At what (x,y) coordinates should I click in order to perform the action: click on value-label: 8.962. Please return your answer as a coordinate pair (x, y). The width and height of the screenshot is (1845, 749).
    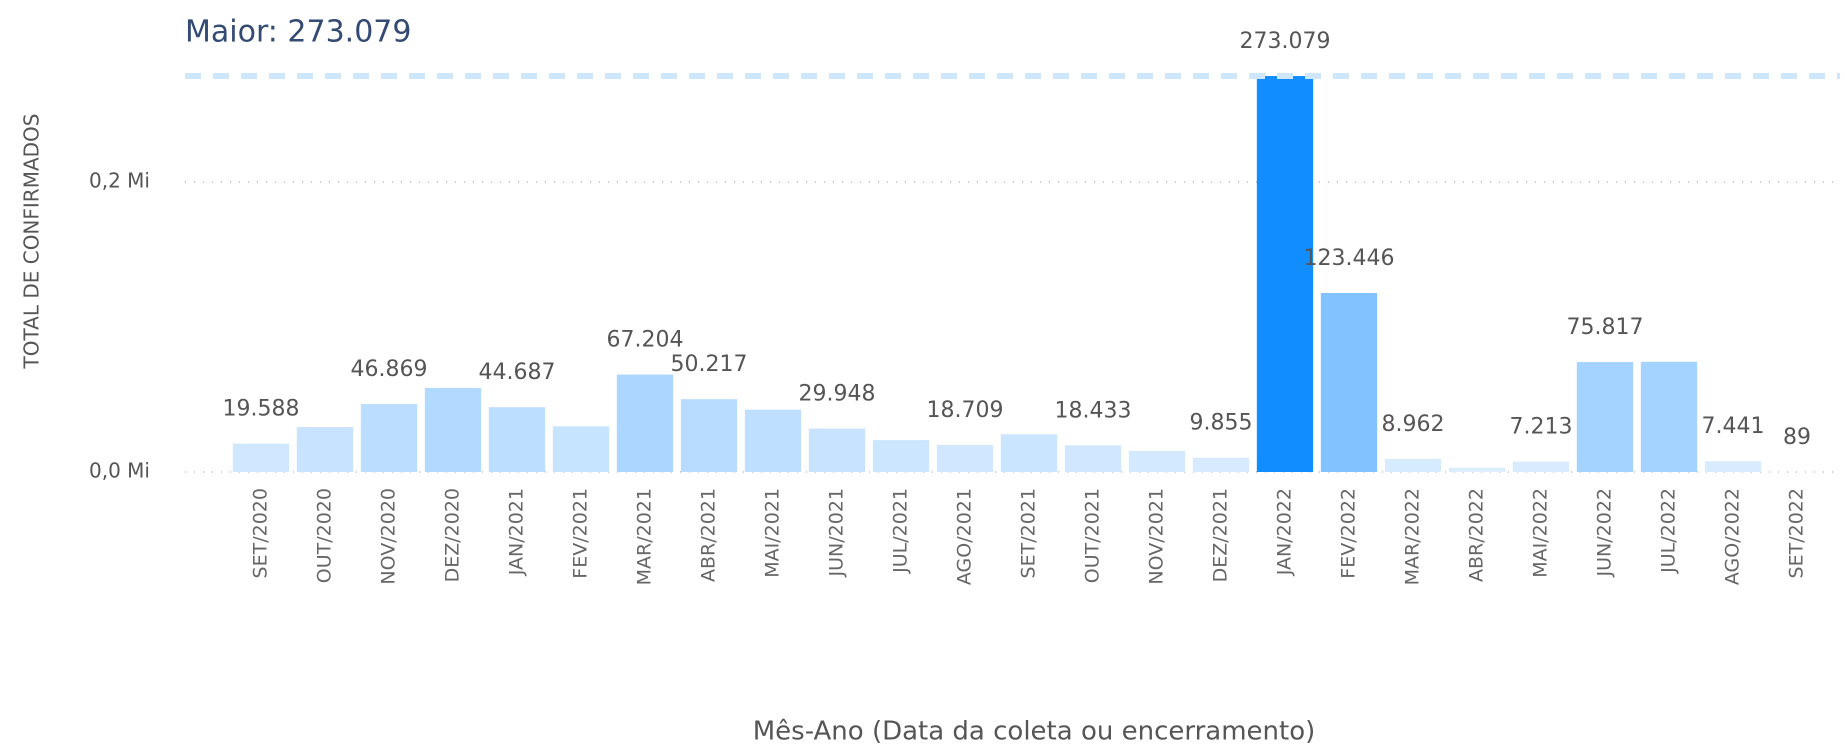
    Looking at the image, I should click on (1413, 424).